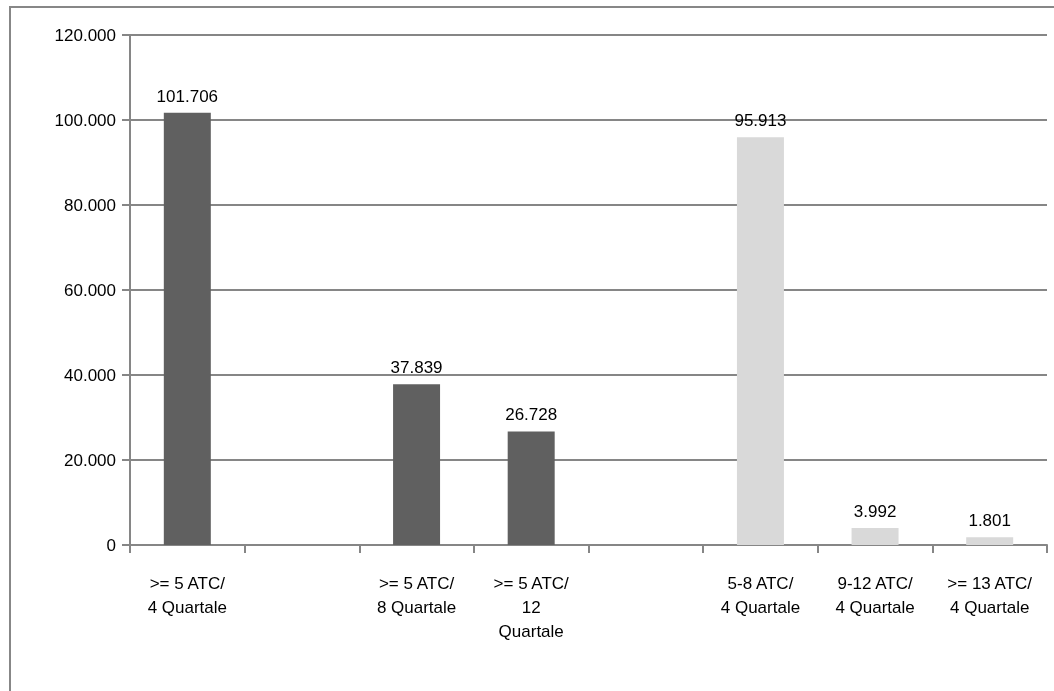 This screenshot has height=691, width=1054. Describe the element at coordinates (90, 460) in the screenshot. I see `y-tick-label: 20.000` at that location.